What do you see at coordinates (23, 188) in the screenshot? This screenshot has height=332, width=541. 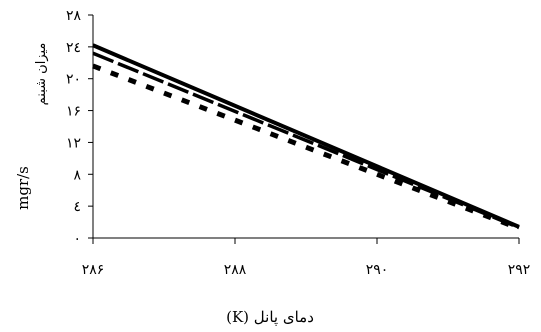 I see `y-axis-unit: mgr/s` at bounding box center [23, 188].